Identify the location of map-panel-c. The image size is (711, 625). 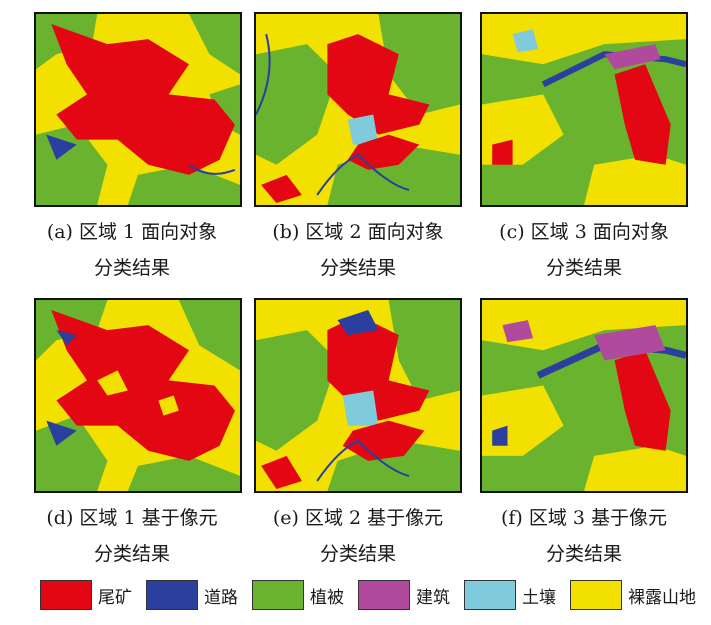
(584, 109).